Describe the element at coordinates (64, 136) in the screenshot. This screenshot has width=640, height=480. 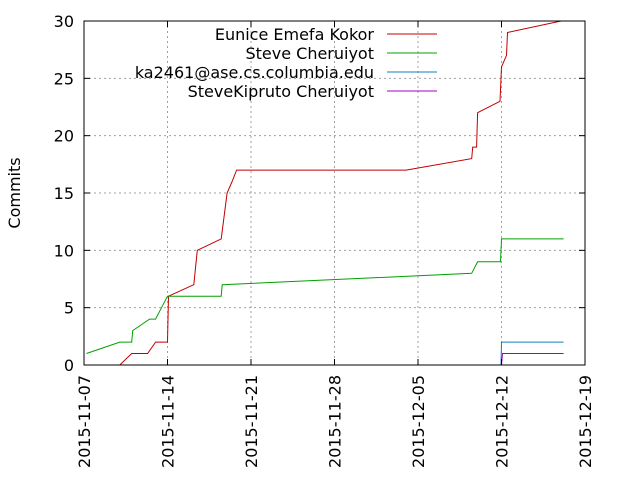
I see `y-tick-label: 20` at that location.